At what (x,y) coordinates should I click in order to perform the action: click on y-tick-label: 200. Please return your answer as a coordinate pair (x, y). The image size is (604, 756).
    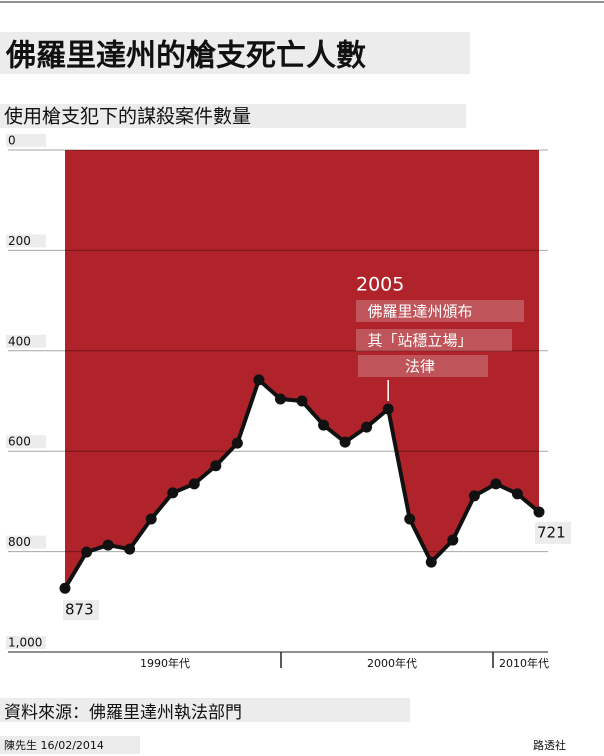
    Looking at the image, I should click on (19, 241).